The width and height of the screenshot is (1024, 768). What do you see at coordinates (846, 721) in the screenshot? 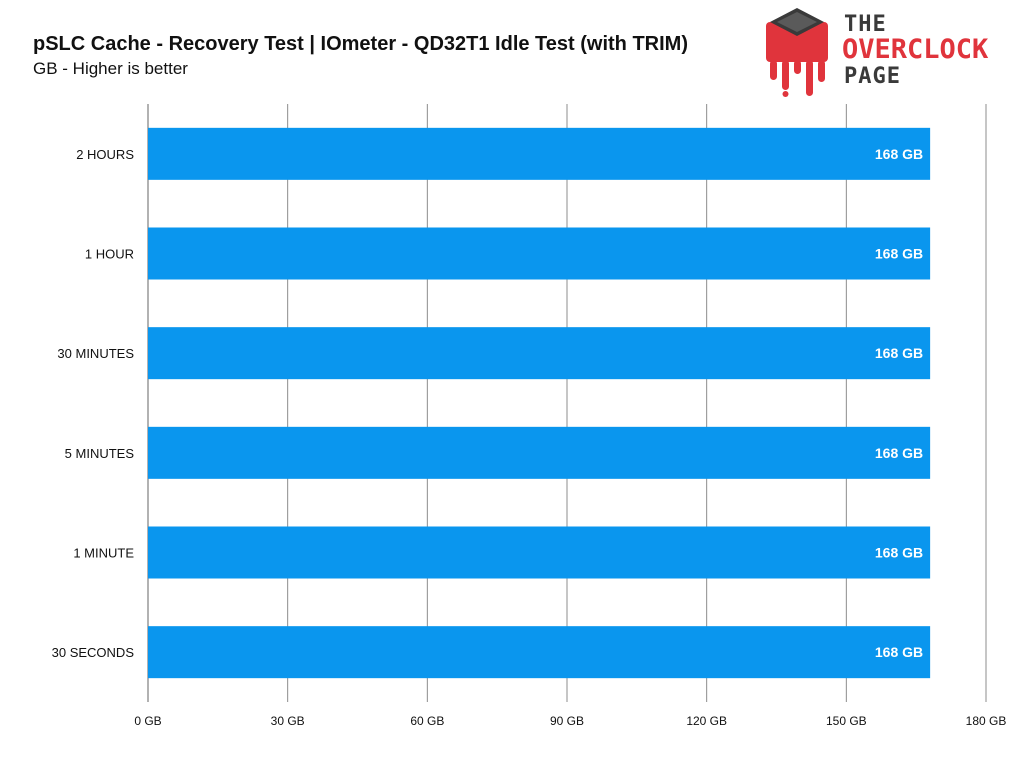
I see `x-tick-label: 150 GB` at bounding box center [846, 721].